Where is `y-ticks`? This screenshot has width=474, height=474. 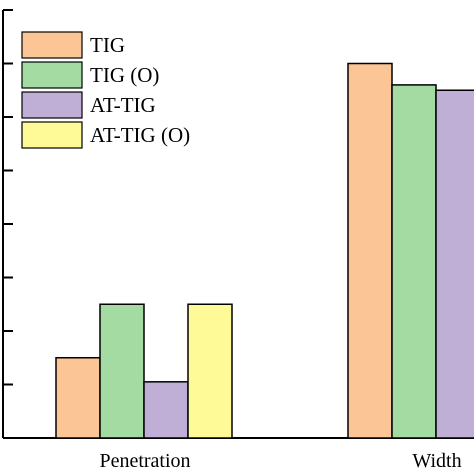
y-ticks is located at coordinates (8, 197).